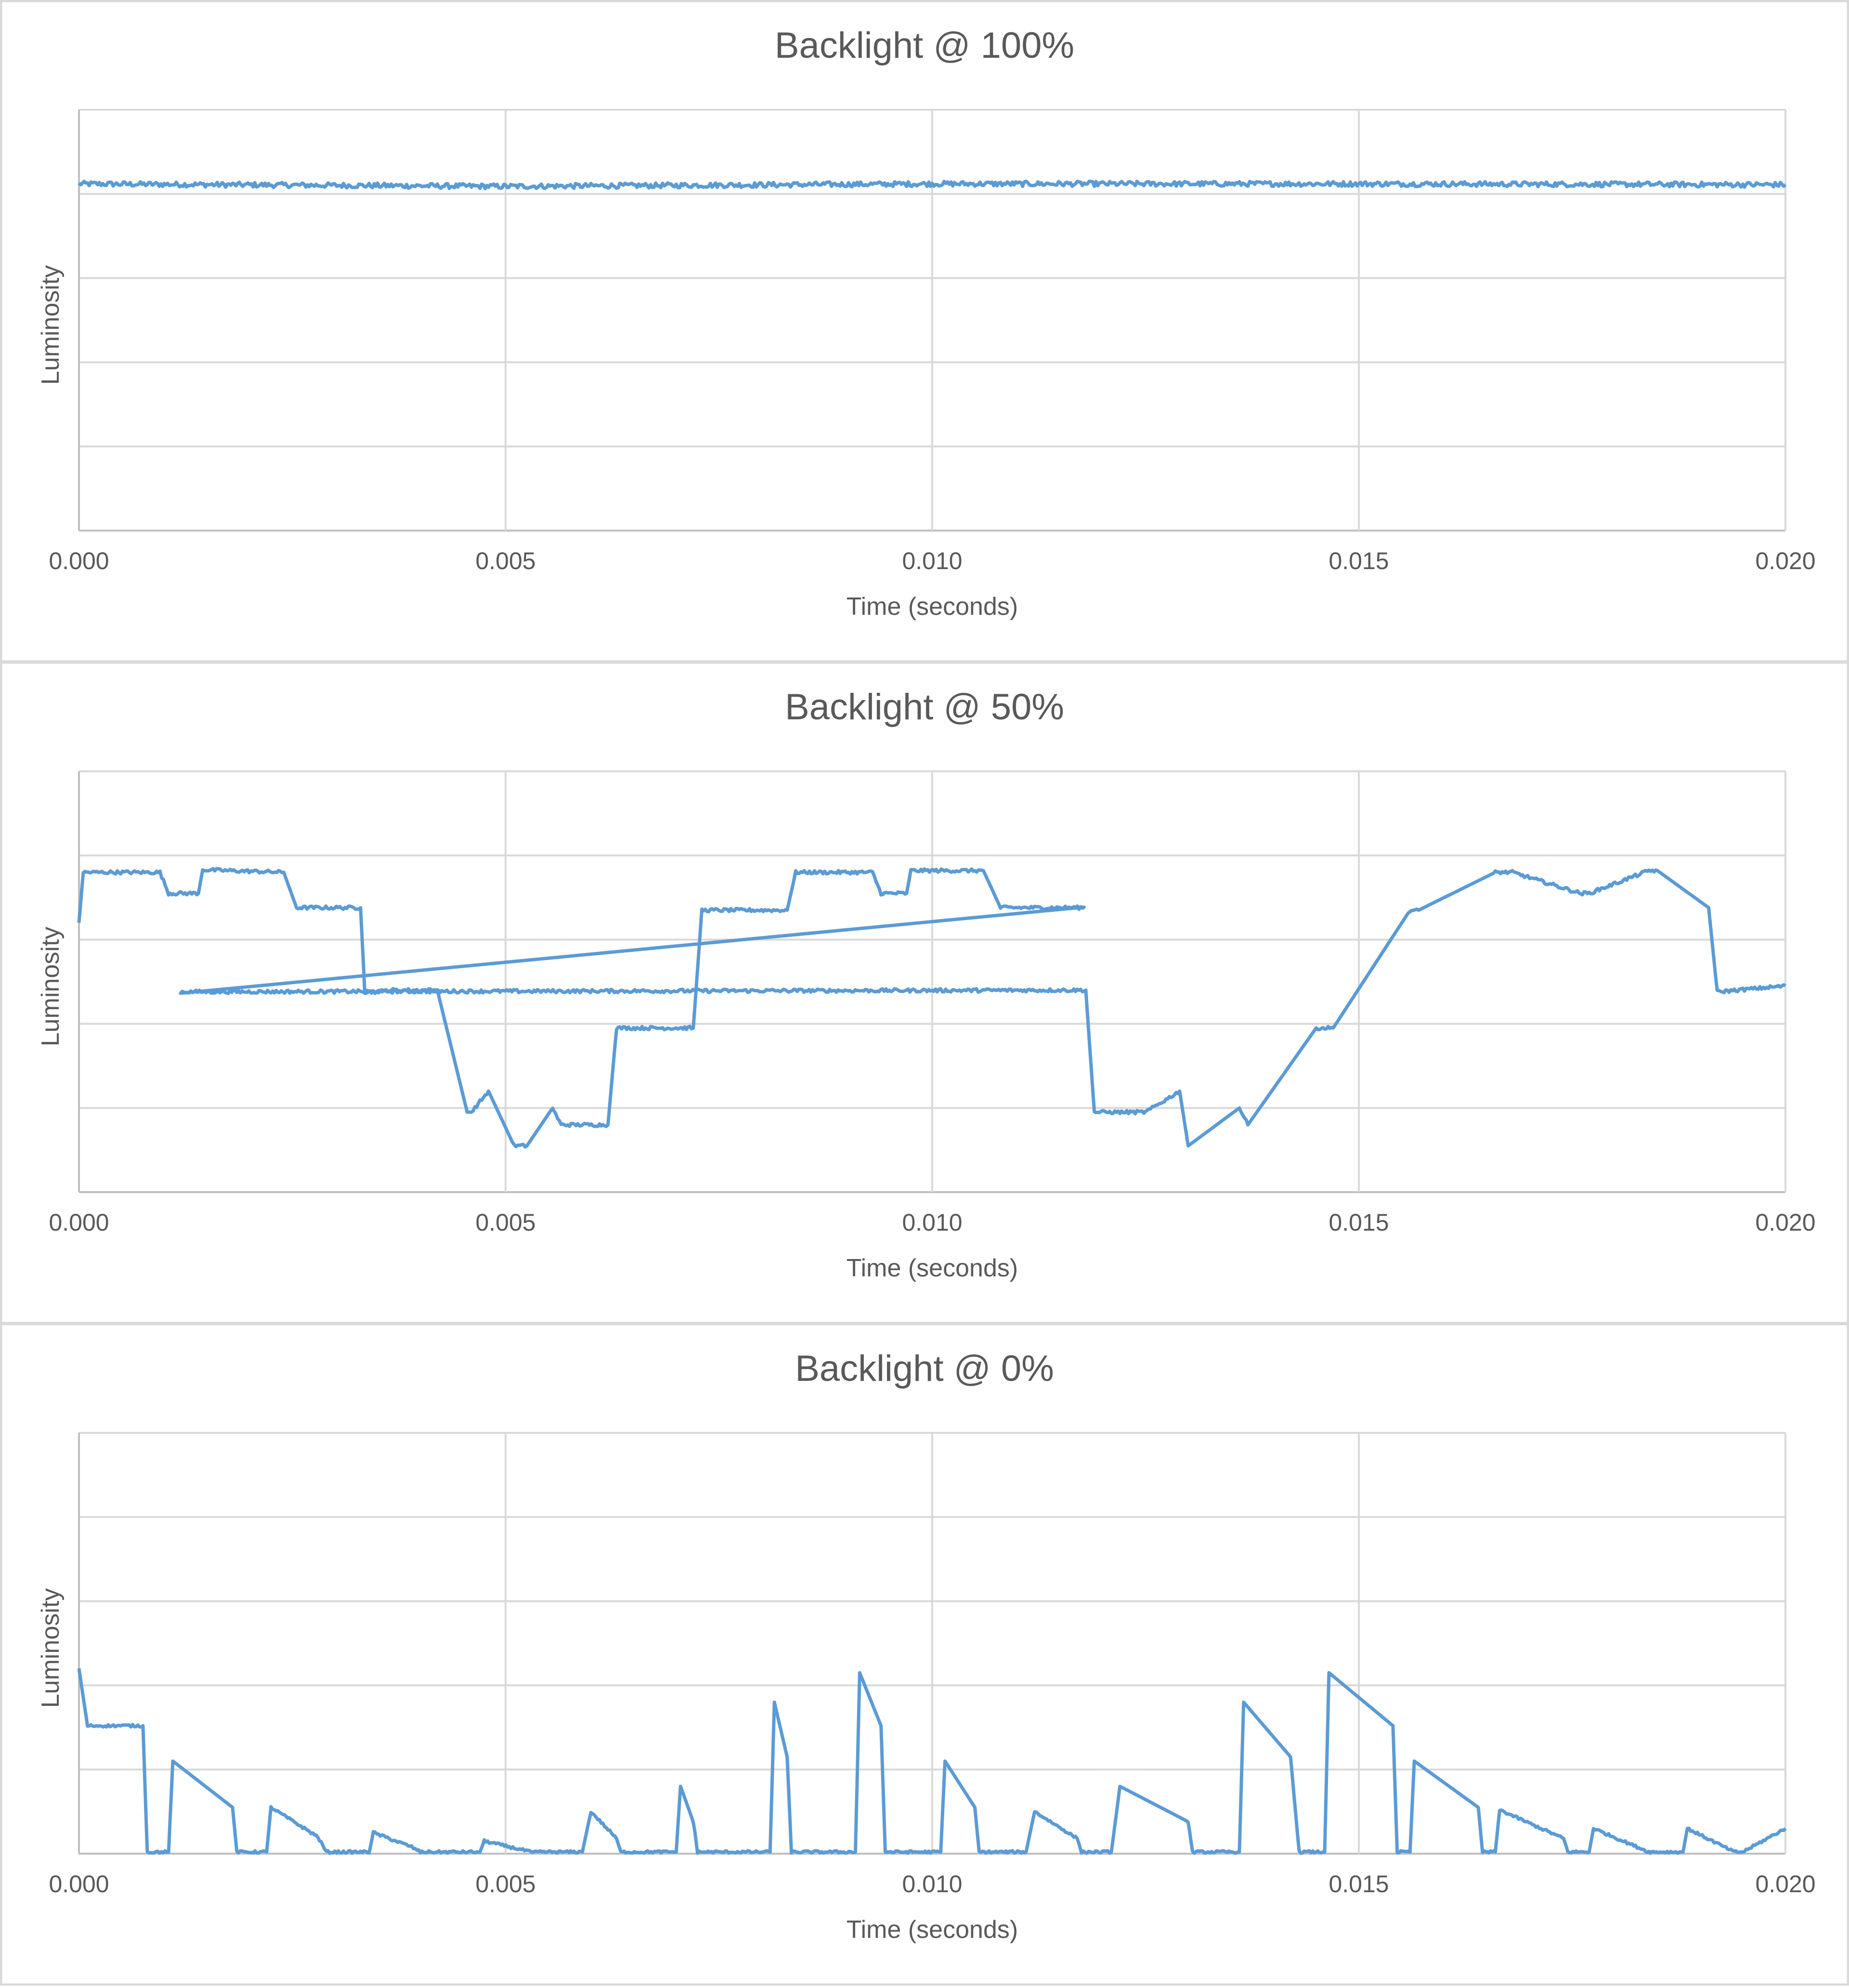 Image resolution: width=1849 pixels, height=1988 pixels. What do you see at coordinates (924, 1368) in the screenshot?
I see `chart-title: Backlight @ 0%` at bounding box center [924, 1368].